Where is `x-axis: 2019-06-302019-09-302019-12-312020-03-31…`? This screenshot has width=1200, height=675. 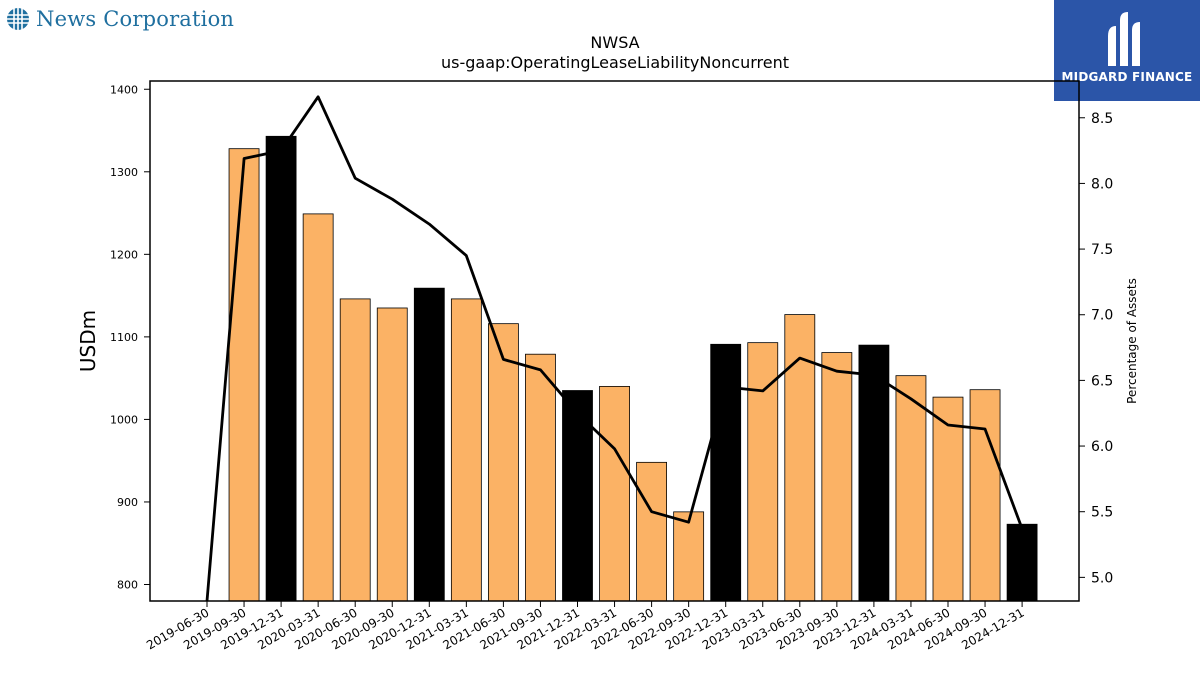 x-axis: 2019-06-302019-09-302019-12-312020-03-31… is located at coordinates (585, 626).